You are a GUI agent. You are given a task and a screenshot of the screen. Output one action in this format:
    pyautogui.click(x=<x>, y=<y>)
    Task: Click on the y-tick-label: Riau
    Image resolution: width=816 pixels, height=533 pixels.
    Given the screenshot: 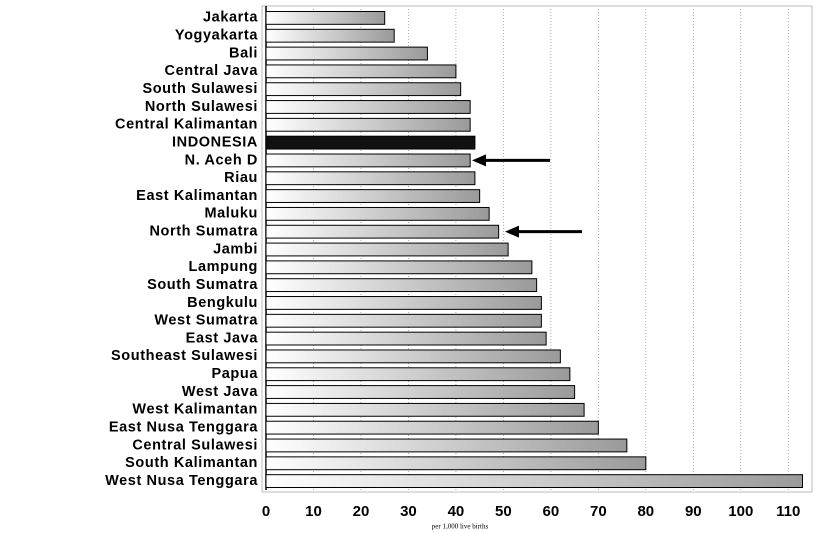 What is the action you would take?
    pyautogui.click(x=241, y=178)
    